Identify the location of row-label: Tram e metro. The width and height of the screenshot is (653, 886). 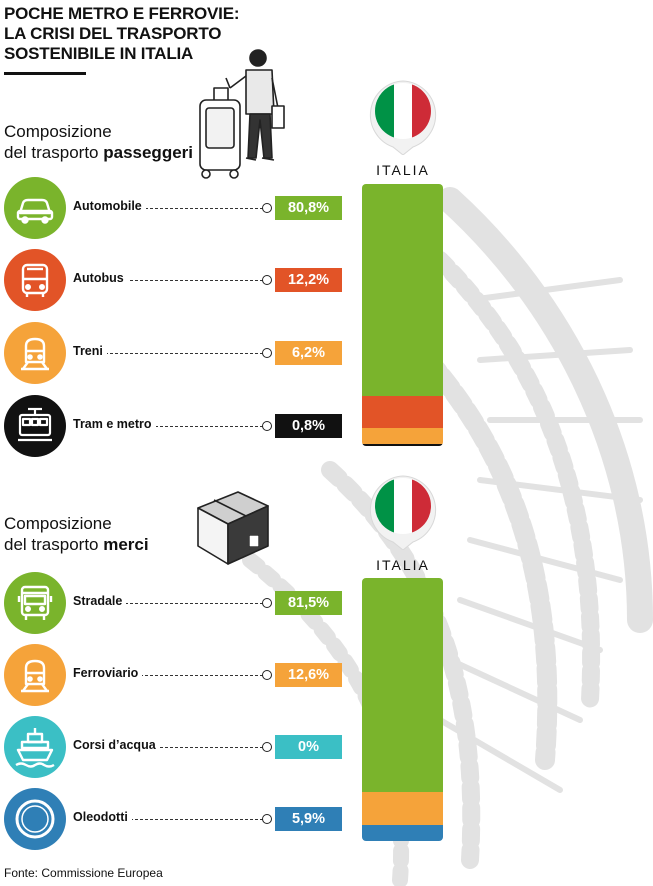
(114, 424).